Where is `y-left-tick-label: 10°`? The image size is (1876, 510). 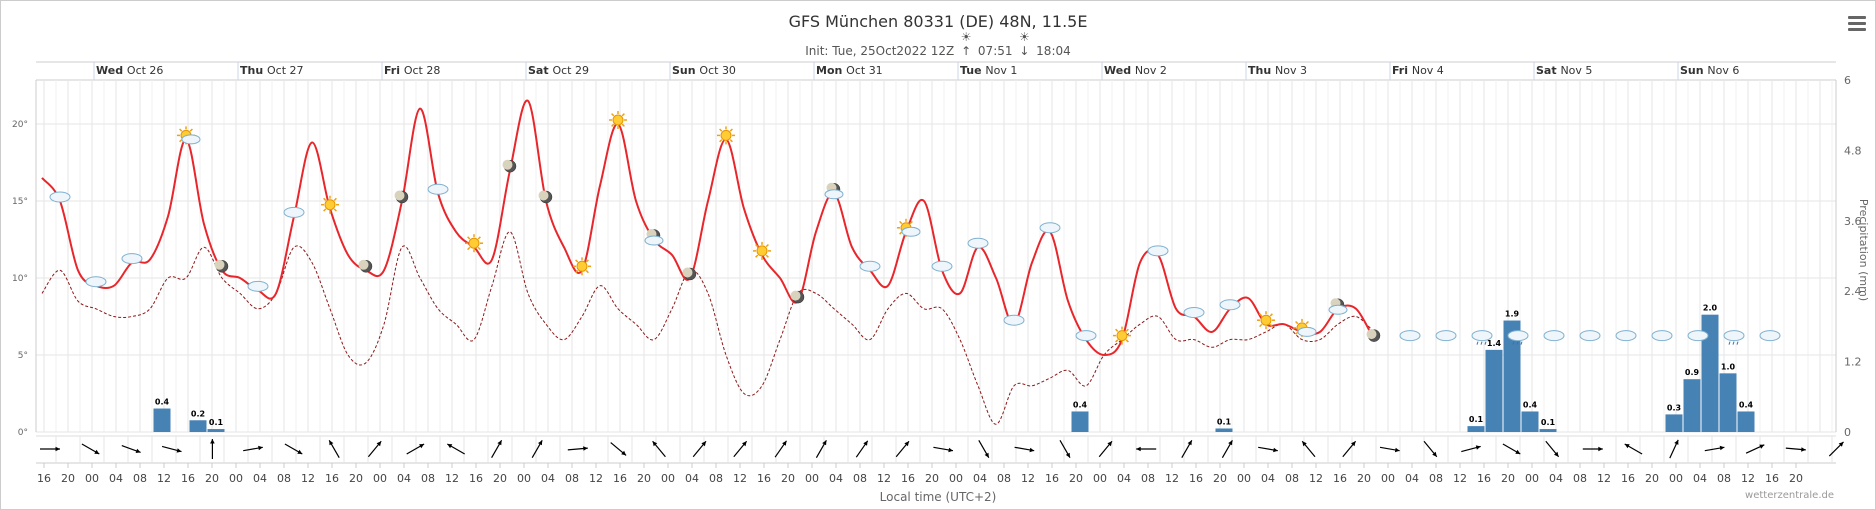
y-left-tick-label: 10° is located at coordinates (20, 279).